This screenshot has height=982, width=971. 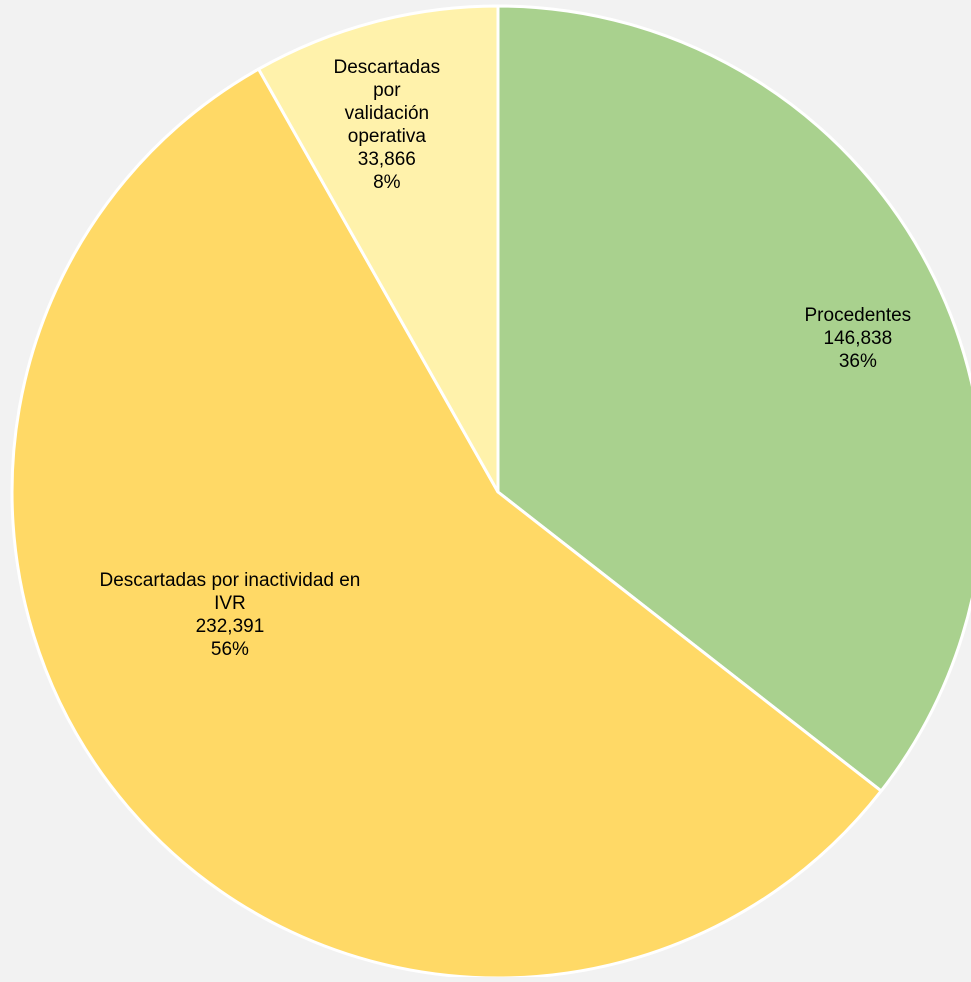 I want to click on slice-category-text: operativa, so click(x=386, y=136).